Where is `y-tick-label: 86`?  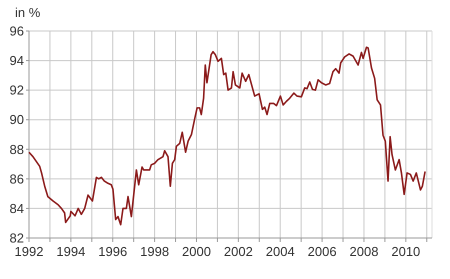
y-tick-label: 86 is located at coordinates (17, 178).